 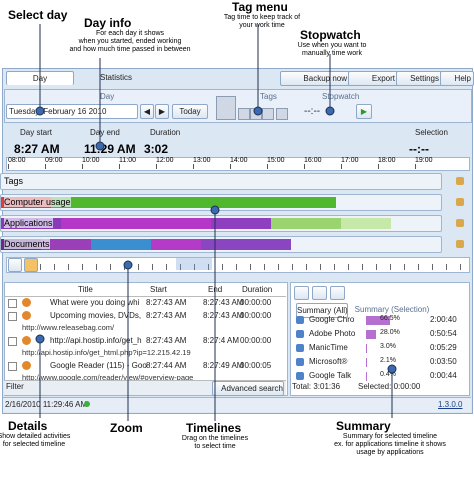 I want to click on play-button: ▶, so click(x=364, y=111).